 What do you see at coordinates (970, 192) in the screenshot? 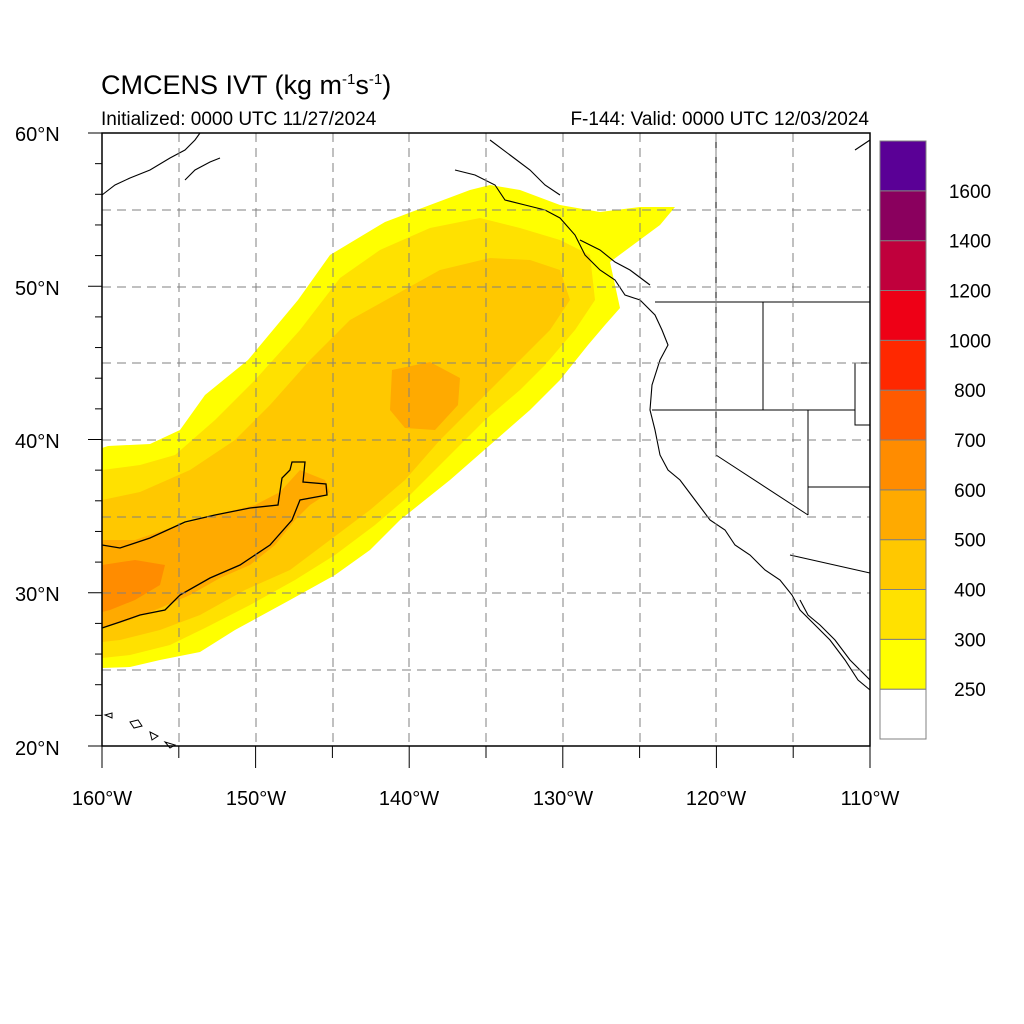
I see `colorbar-label: 1600` at bounding box center [970, 192].